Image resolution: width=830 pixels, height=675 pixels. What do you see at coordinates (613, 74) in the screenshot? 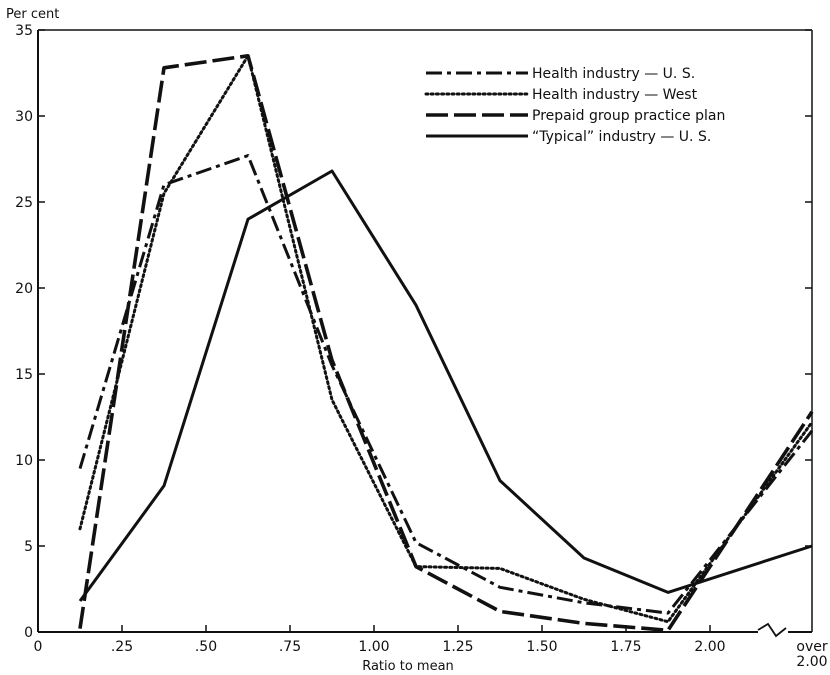
I see `legend-label-1: Health industry — U. S.` at bounding box center [613, 74].